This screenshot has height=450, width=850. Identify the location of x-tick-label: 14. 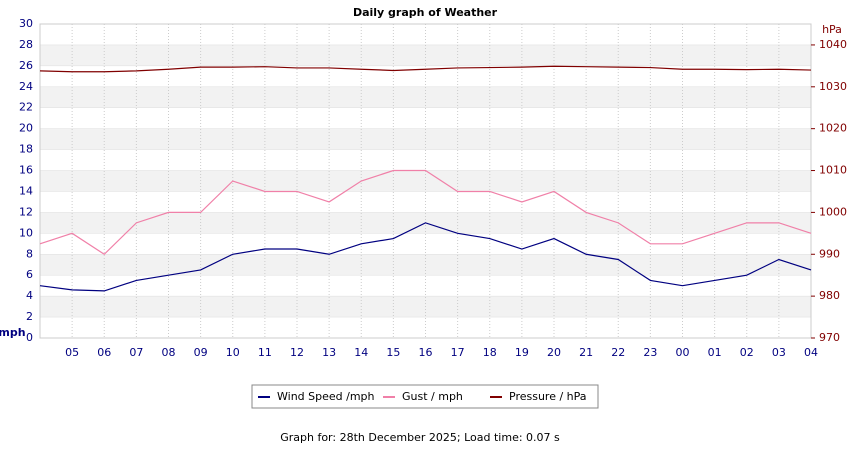
(361, 352).